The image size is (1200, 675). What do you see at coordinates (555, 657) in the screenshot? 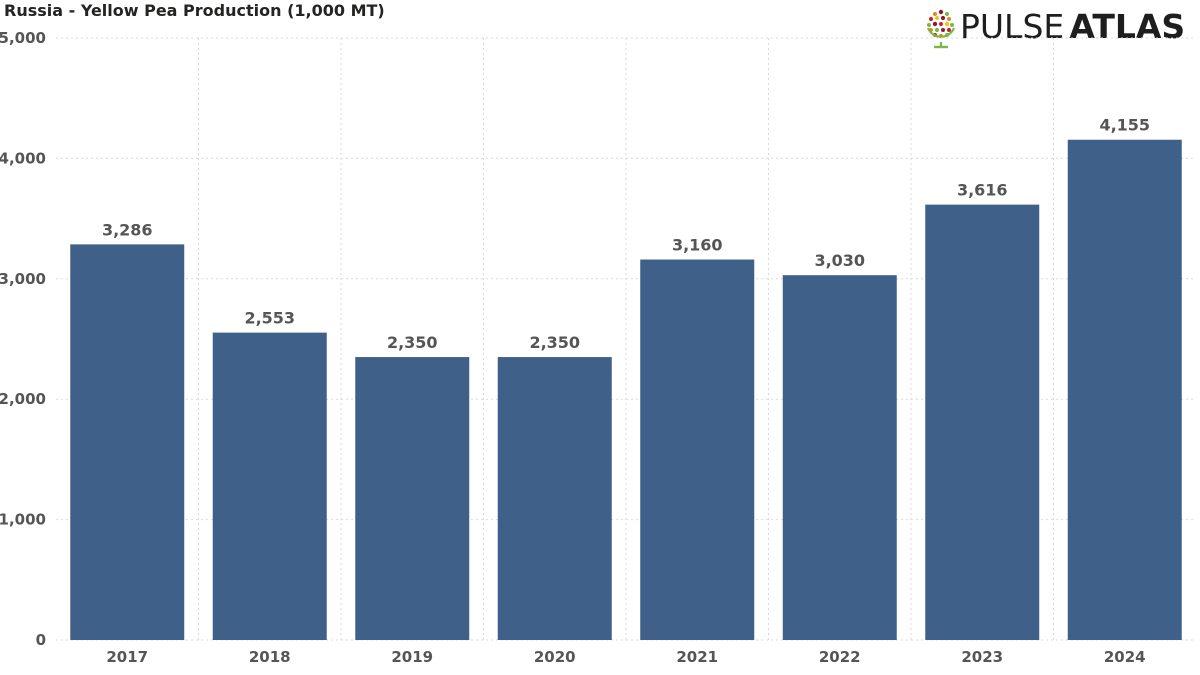
I see `x-tick-label: 2020` at bounding box center [555, 657].